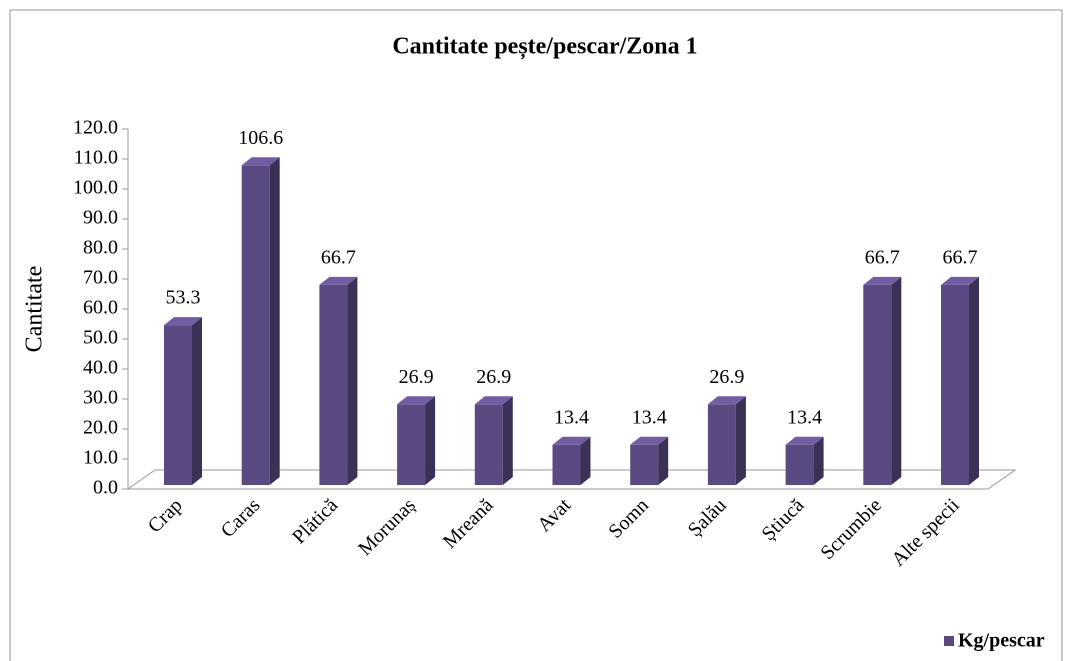 This screenshot has width=1065, height=661. What do you see at coordinates (96, 158) in the screenshot?
I see `y-tick-label: 110.0` at bounding box center [96, 158].